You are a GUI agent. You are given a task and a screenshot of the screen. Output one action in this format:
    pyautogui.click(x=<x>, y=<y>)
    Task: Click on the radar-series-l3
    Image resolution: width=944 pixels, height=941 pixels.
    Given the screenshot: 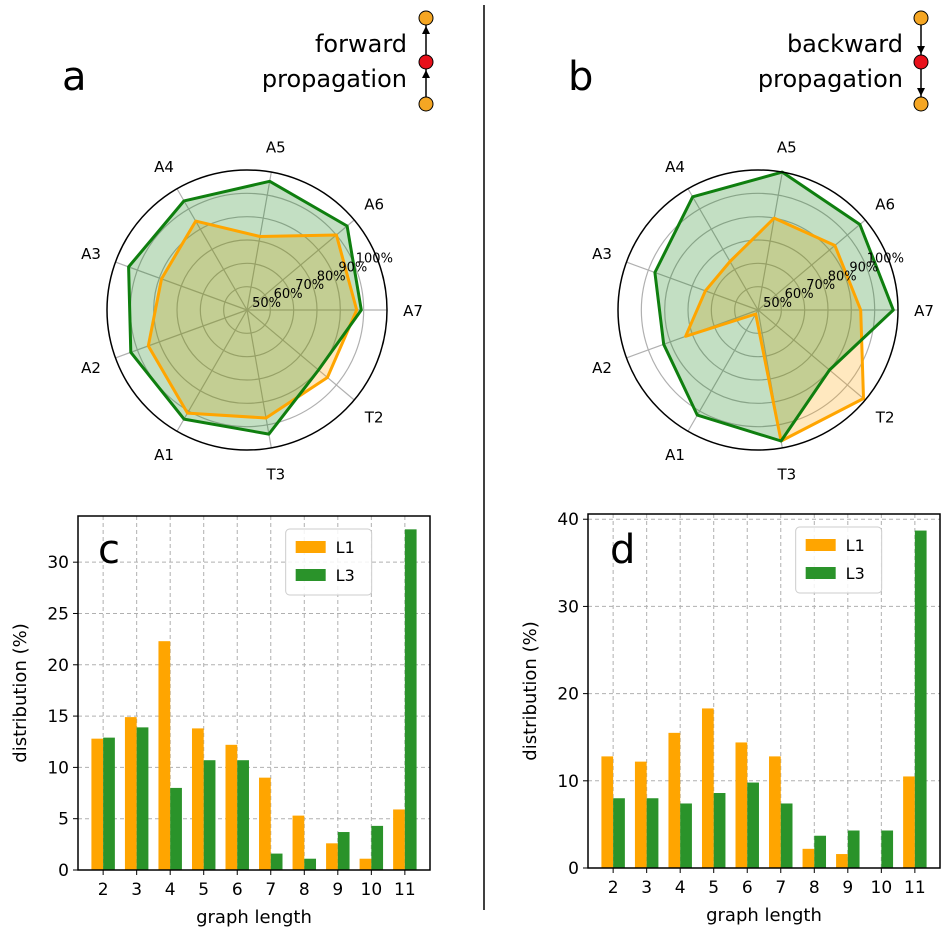 What is the action you would take?
    pyautogui.click(x=245, y=307)
    